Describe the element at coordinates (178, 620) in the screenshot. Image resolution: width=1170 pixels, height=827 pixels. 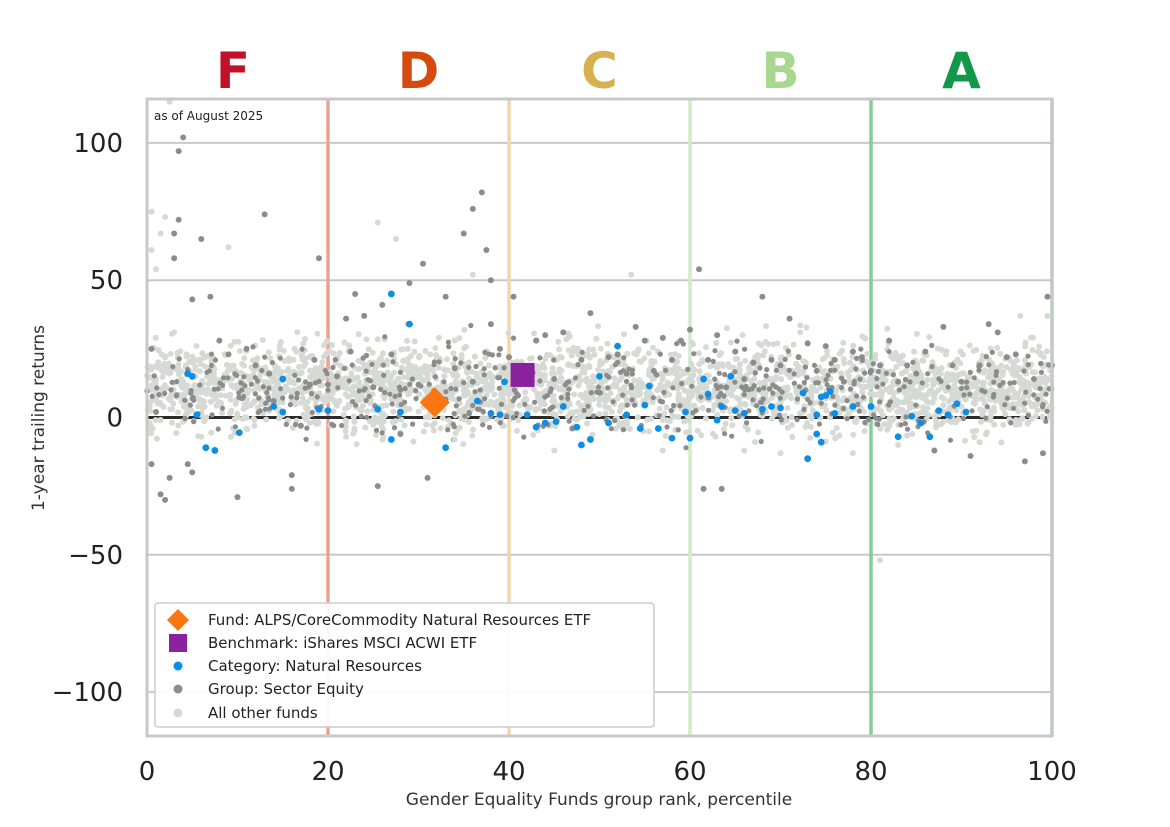
I see `legend-marker-fund` at that location.